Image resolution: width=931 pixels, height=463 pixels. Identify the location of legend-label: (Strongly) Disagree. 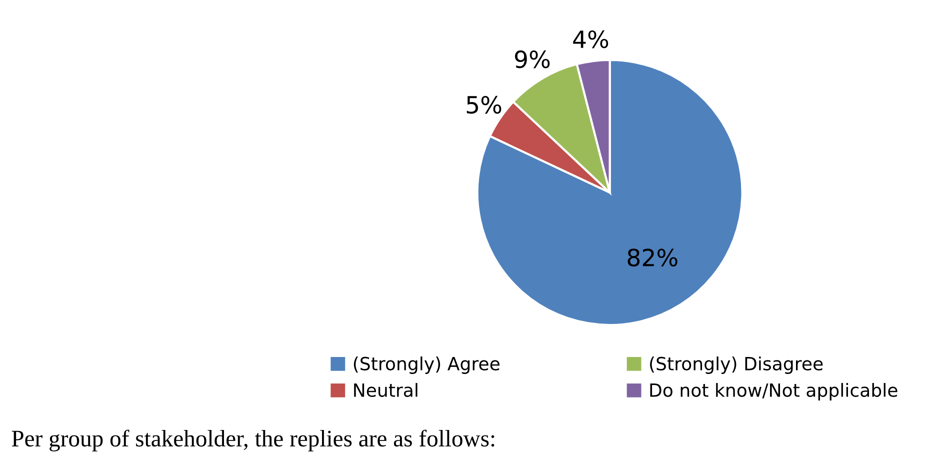
(736, 365).